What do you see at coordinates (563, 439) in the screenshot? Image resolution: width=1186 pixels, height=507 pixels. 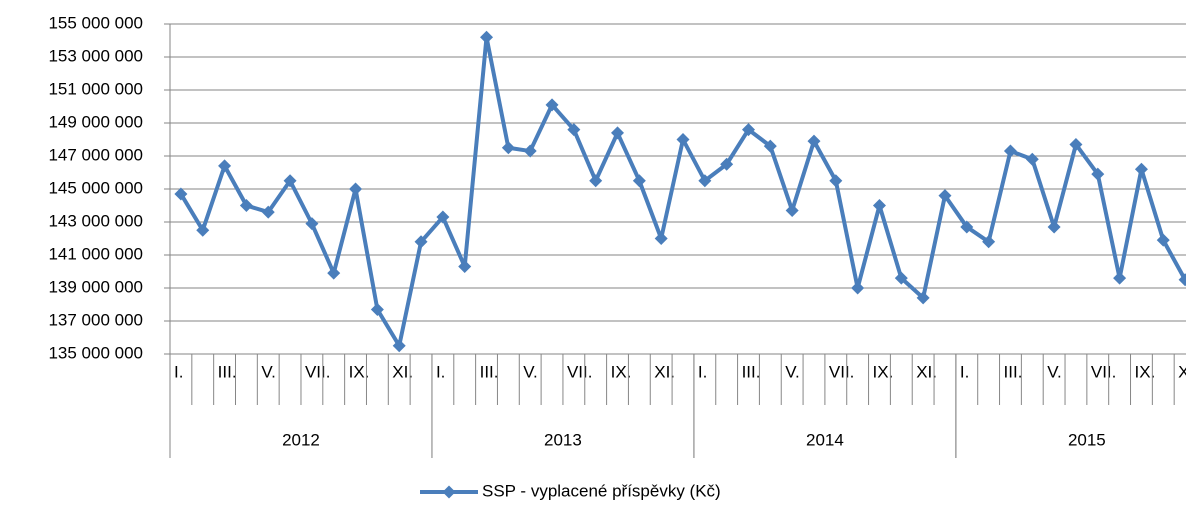 I see `year-label: 2013` at bounding box center [563, 439].